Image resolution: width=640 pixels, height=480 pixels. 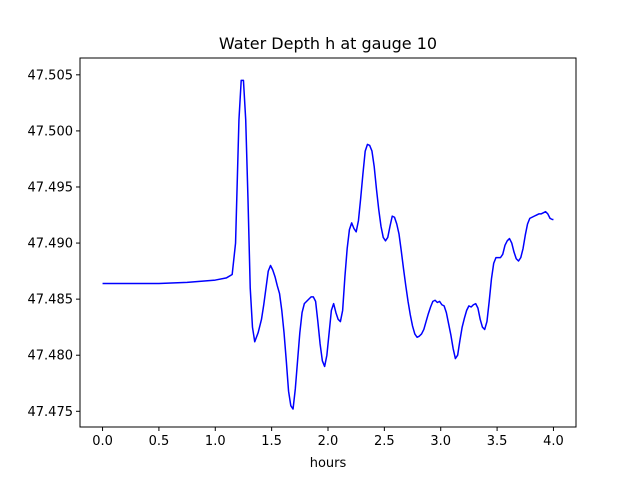 I want to click on x-tick-label: 4.0, so click(x=553, y=441).